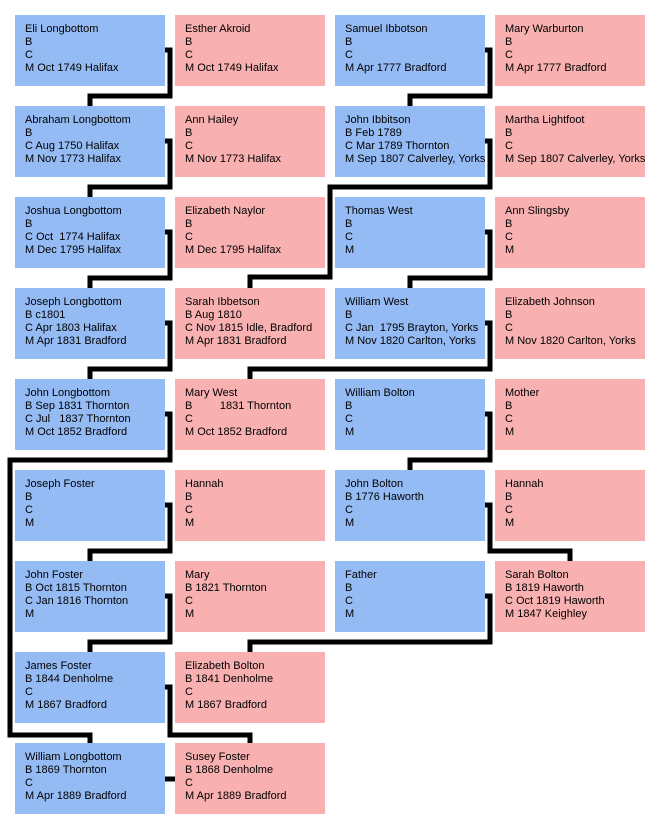  Describe the element at coordinates (90, 50) in the screenshot. I see `person-box: Eli Longbottom B C M Oct 1749 Halifax` at that location.